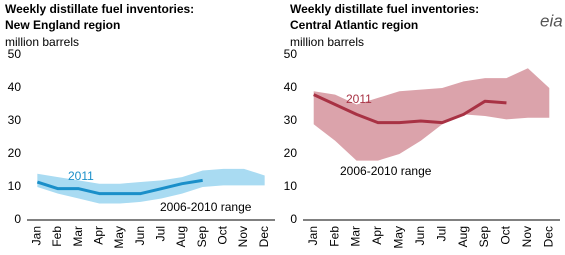  Describe the element at coordinates (62, 25) in the screenshot. I see `chart-subtitle: New England region` at that location.